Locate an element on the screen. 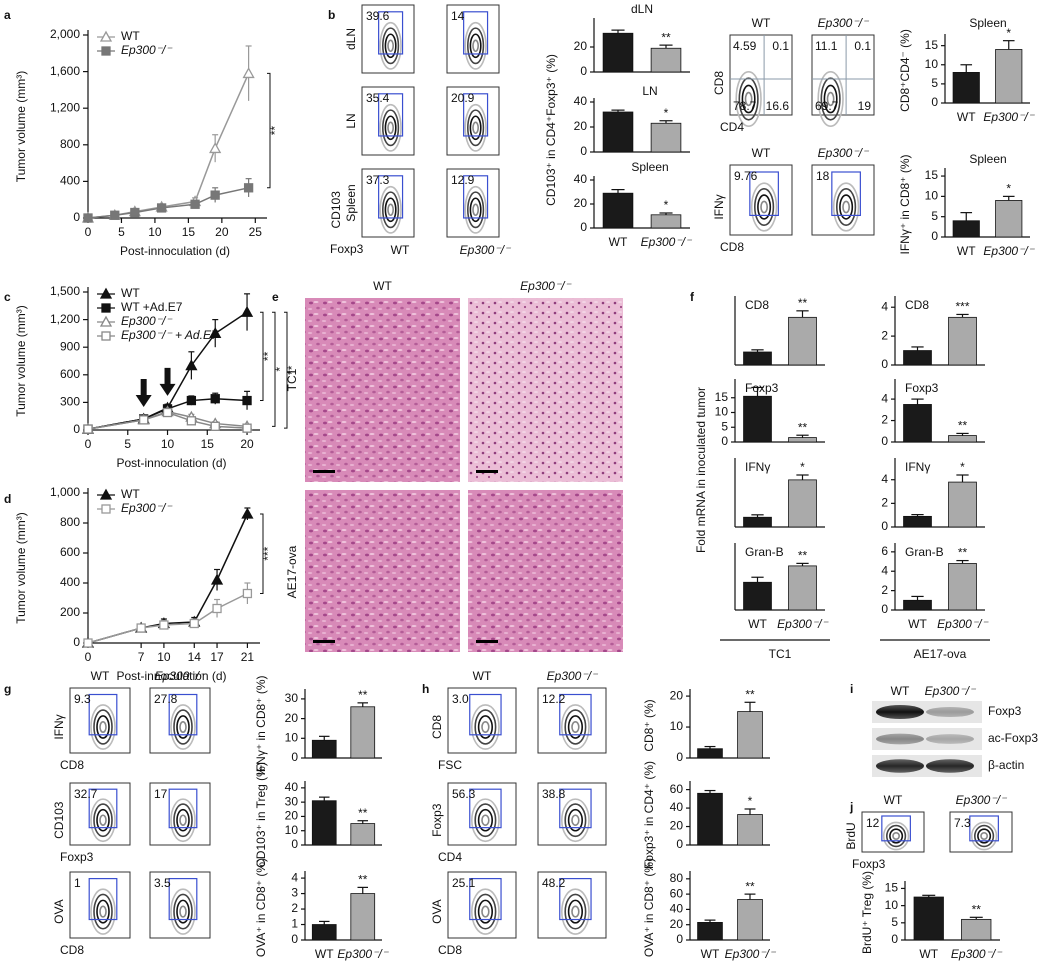  gate-value: 9.3 is located at coordinates (82, 699).